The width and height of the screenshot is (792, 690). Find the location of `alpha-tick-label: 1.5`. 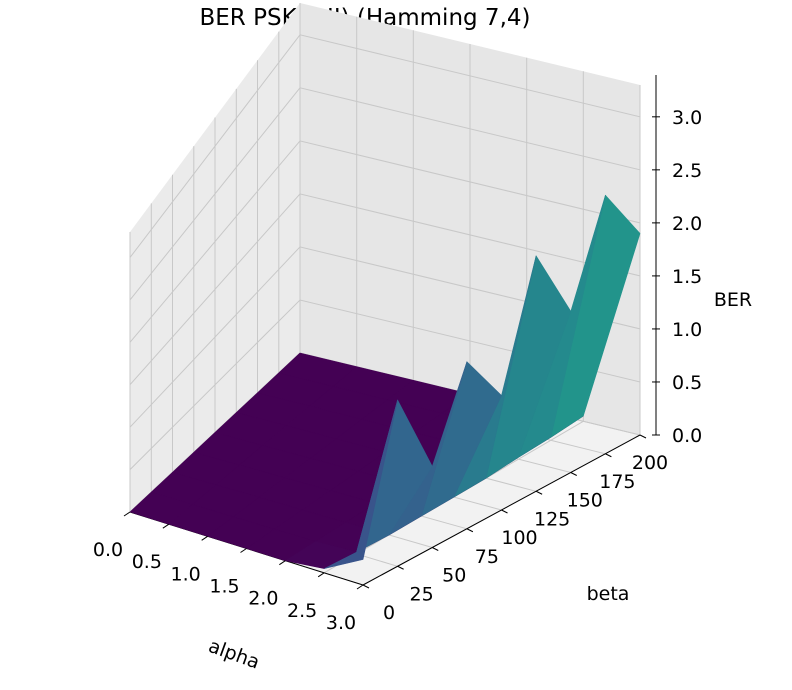

alpha-tick-label: 1.5 is located at coordinates (224, 587).